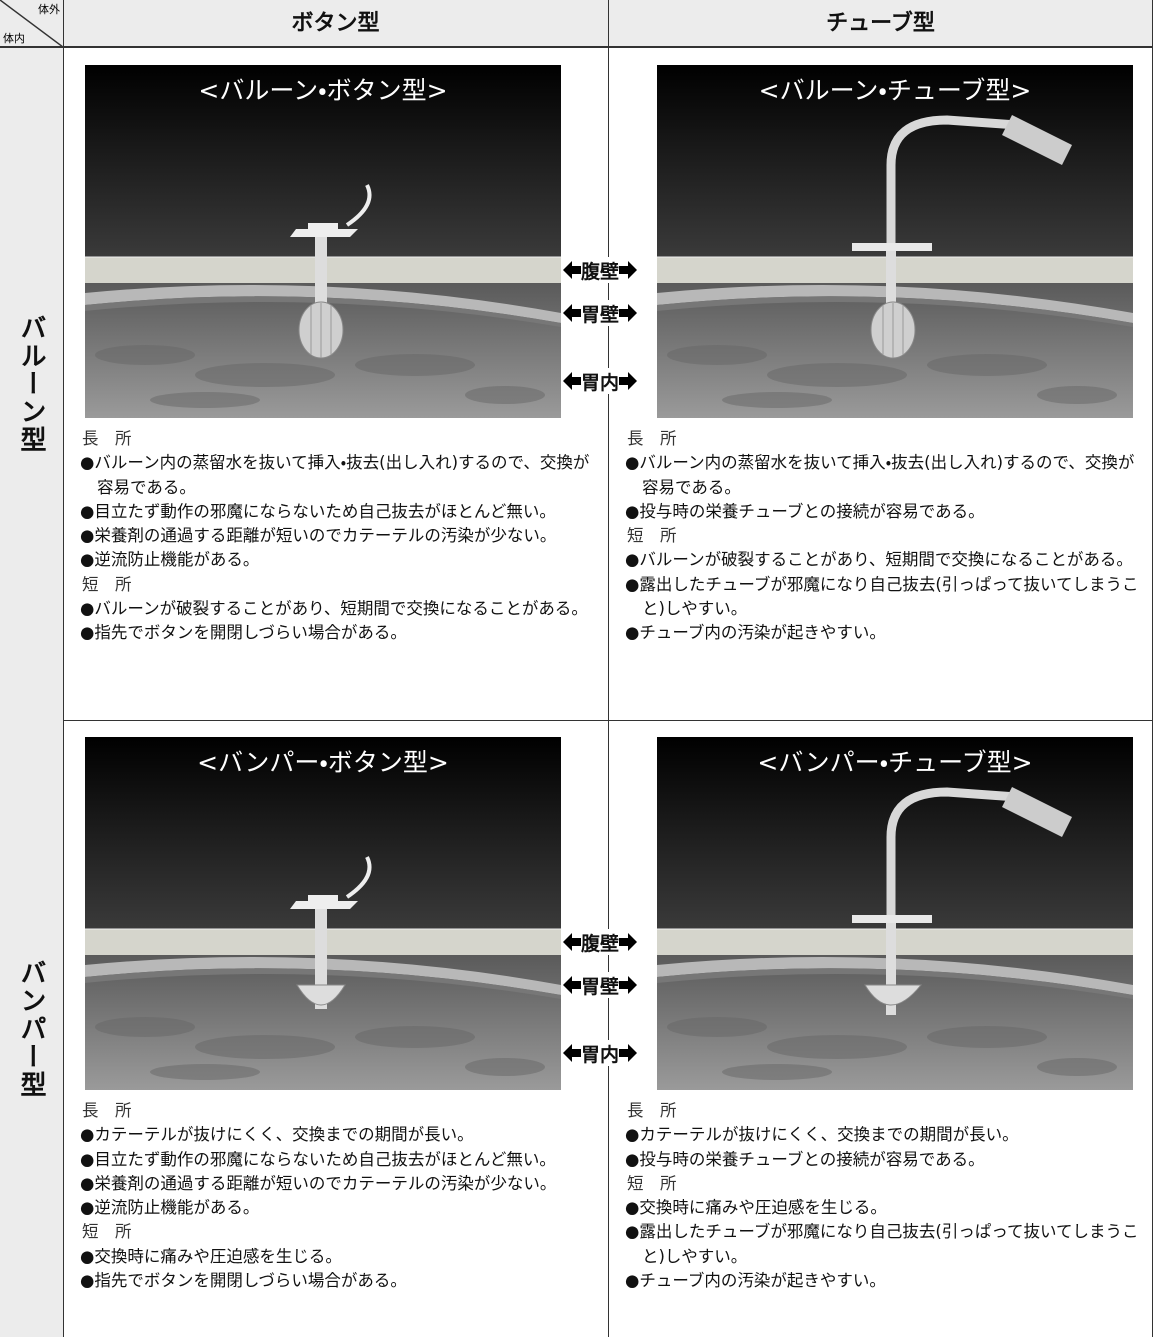 This screenshot has height=1337, width=1153. I want to click on corner-bottom: 体内, so click(14, 38).